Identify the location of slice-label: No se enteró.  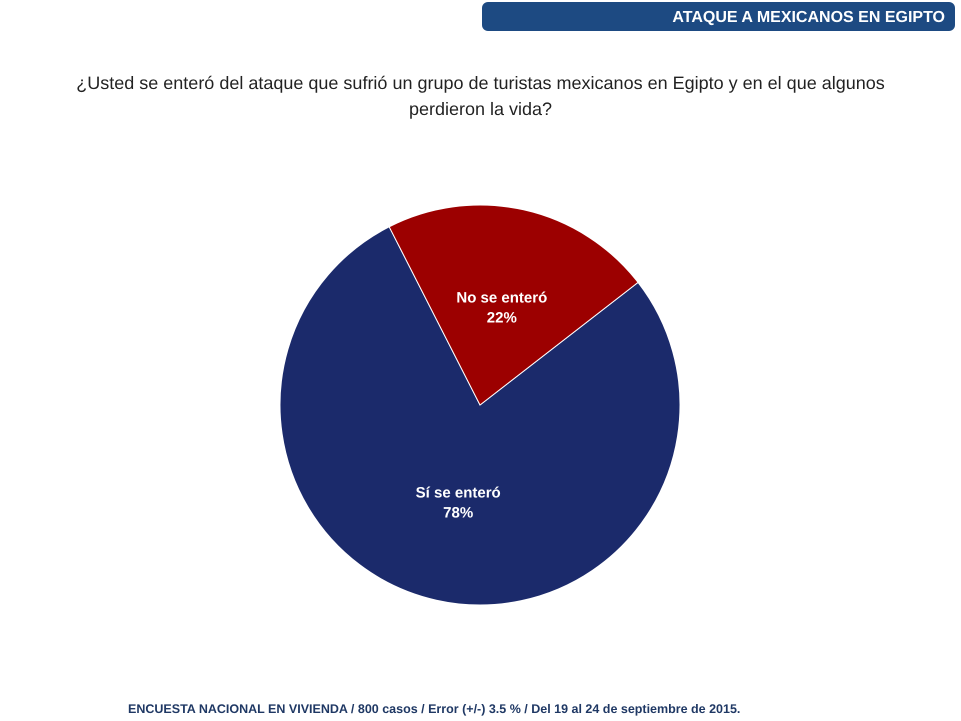
(502, 297).